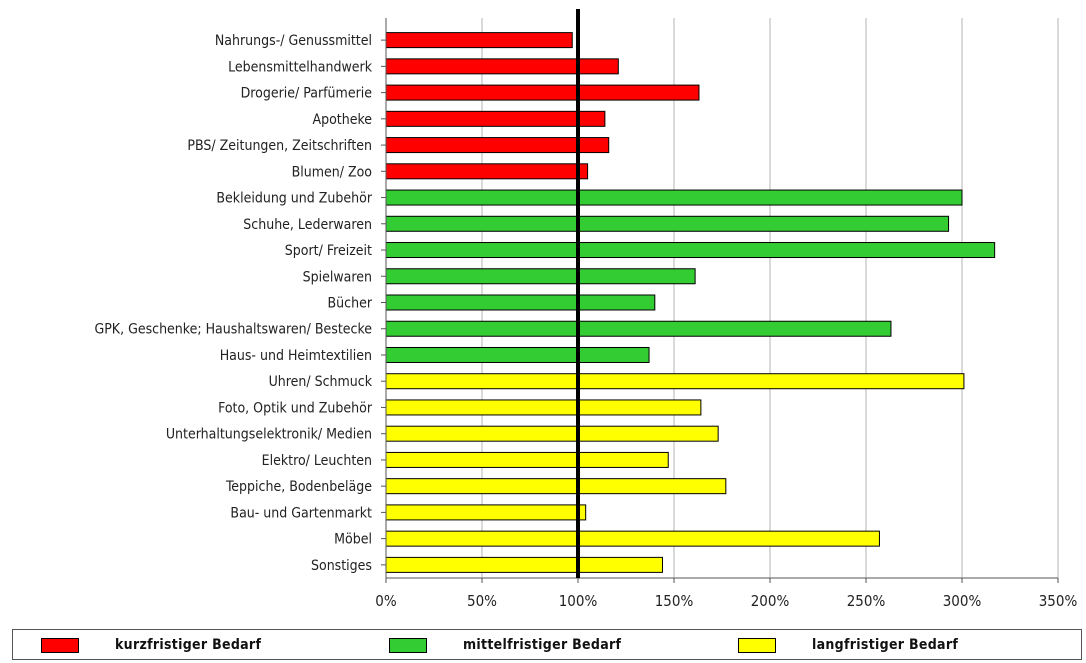  Describe the element at coordinates (233, 330) in the screenshot. I see `category-label: GPK, Geschenke; Haushaltswaren/ Bestecke` at that location.